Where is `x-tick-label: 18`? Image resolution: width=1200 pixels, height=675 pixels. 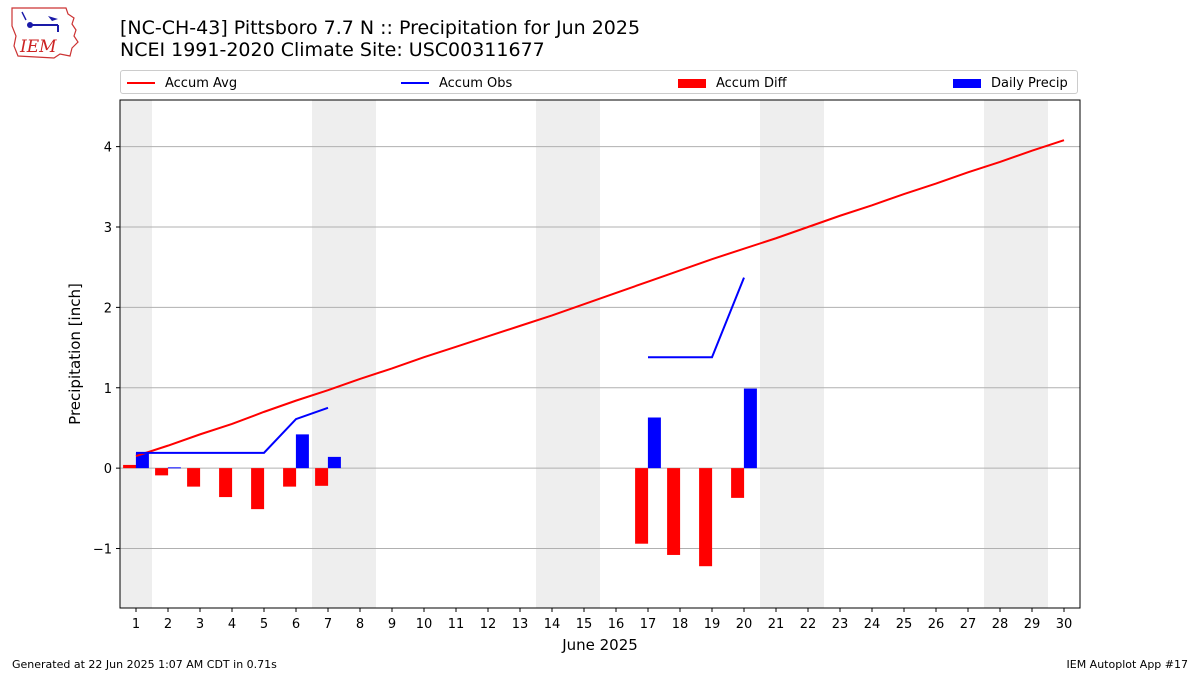 x-tick-label: 18 is located at coordinates (680, 624).